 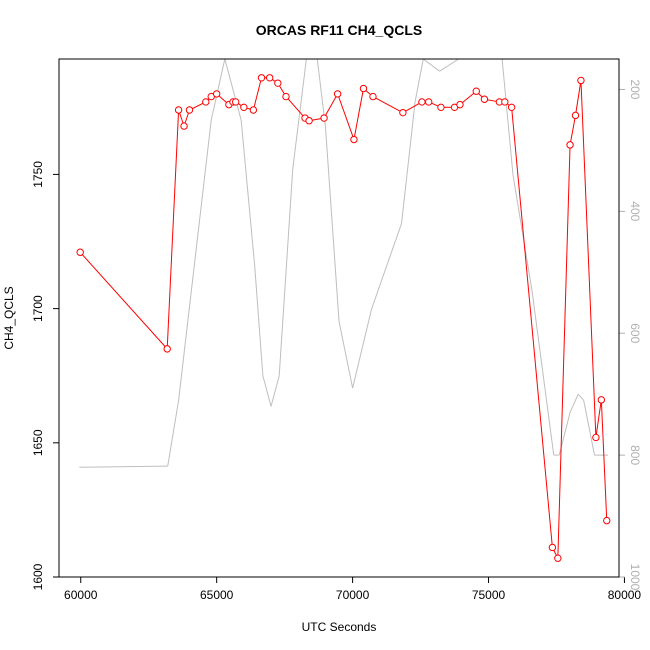 What do you see at coordinates (635, 333) in the screenshot?
I see `y2-tick-label: 600` at bounding box center [635, 333].